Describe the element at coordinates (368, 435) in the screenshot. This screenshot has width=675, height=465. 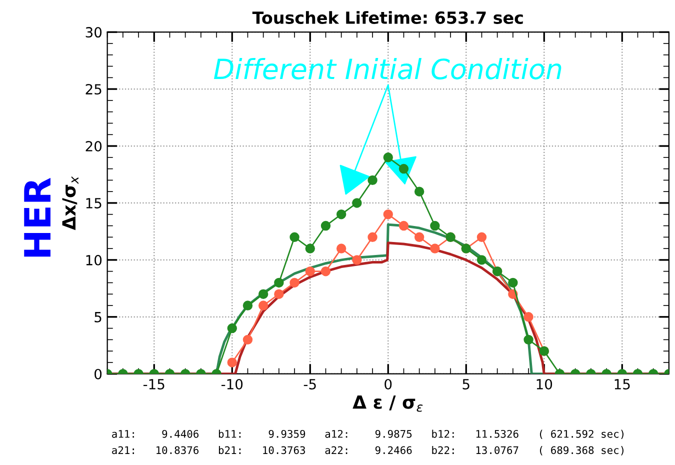
I see `text: a11: 9.4406 b11: 9.9359 a12: 9.9875 b12: 11.5326 ( 621.592 sec)` at that location.